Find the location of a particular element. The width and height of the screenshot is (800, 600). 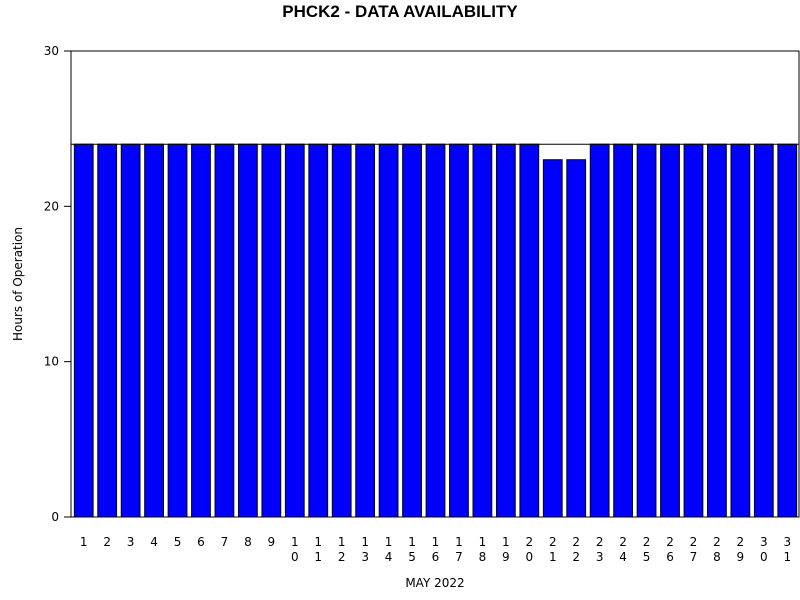

x-tick-label-8: 8 is located at coordinates (248, 542).